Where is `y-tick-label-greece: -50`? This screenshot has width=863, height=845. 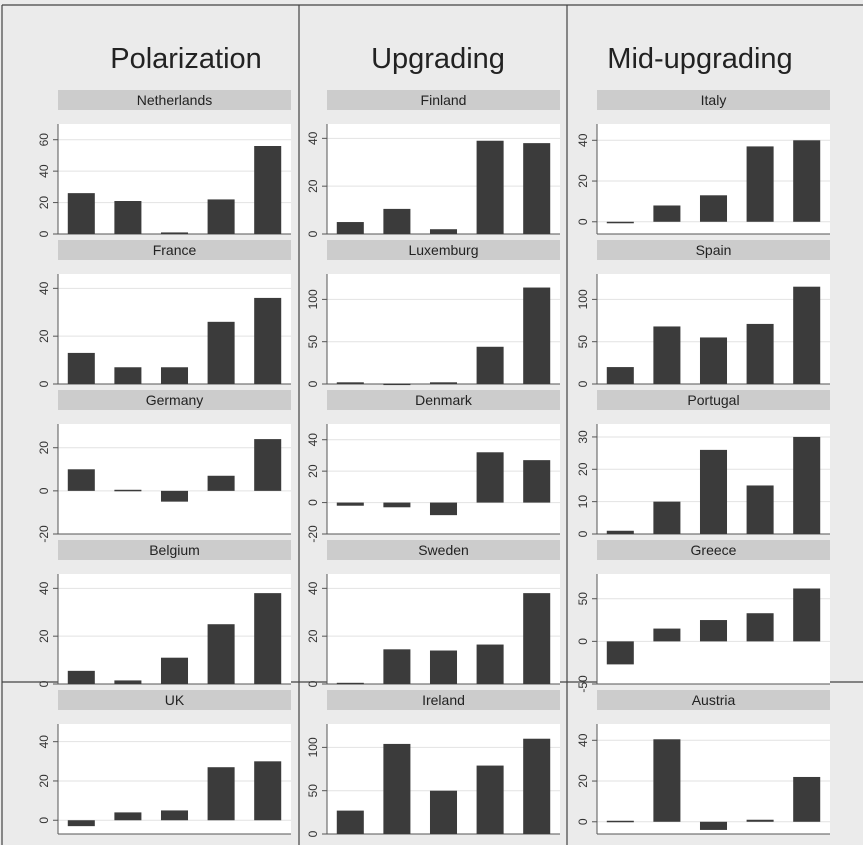
y-tick-label-greece: -50 is located at coordinates (583, 684).